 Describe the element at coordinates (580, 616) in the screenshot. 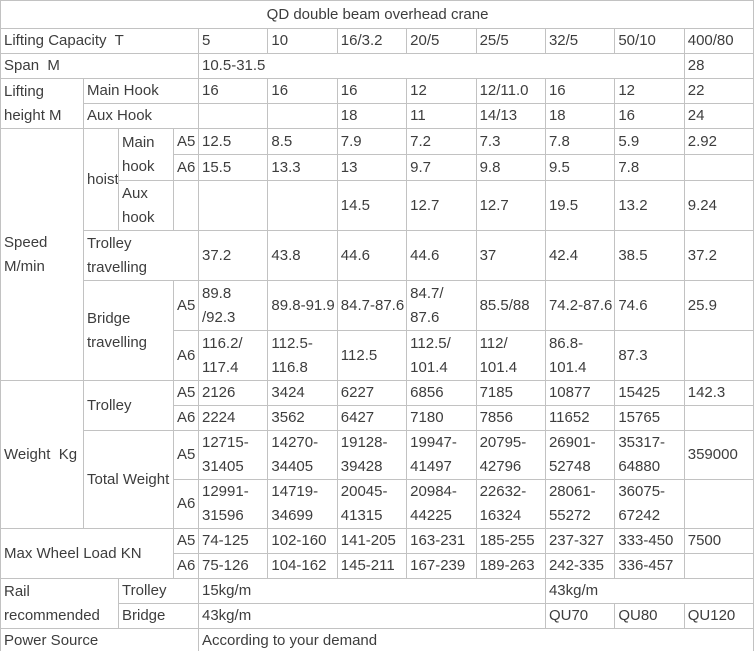

I see `data-cell: QU70` at that location.